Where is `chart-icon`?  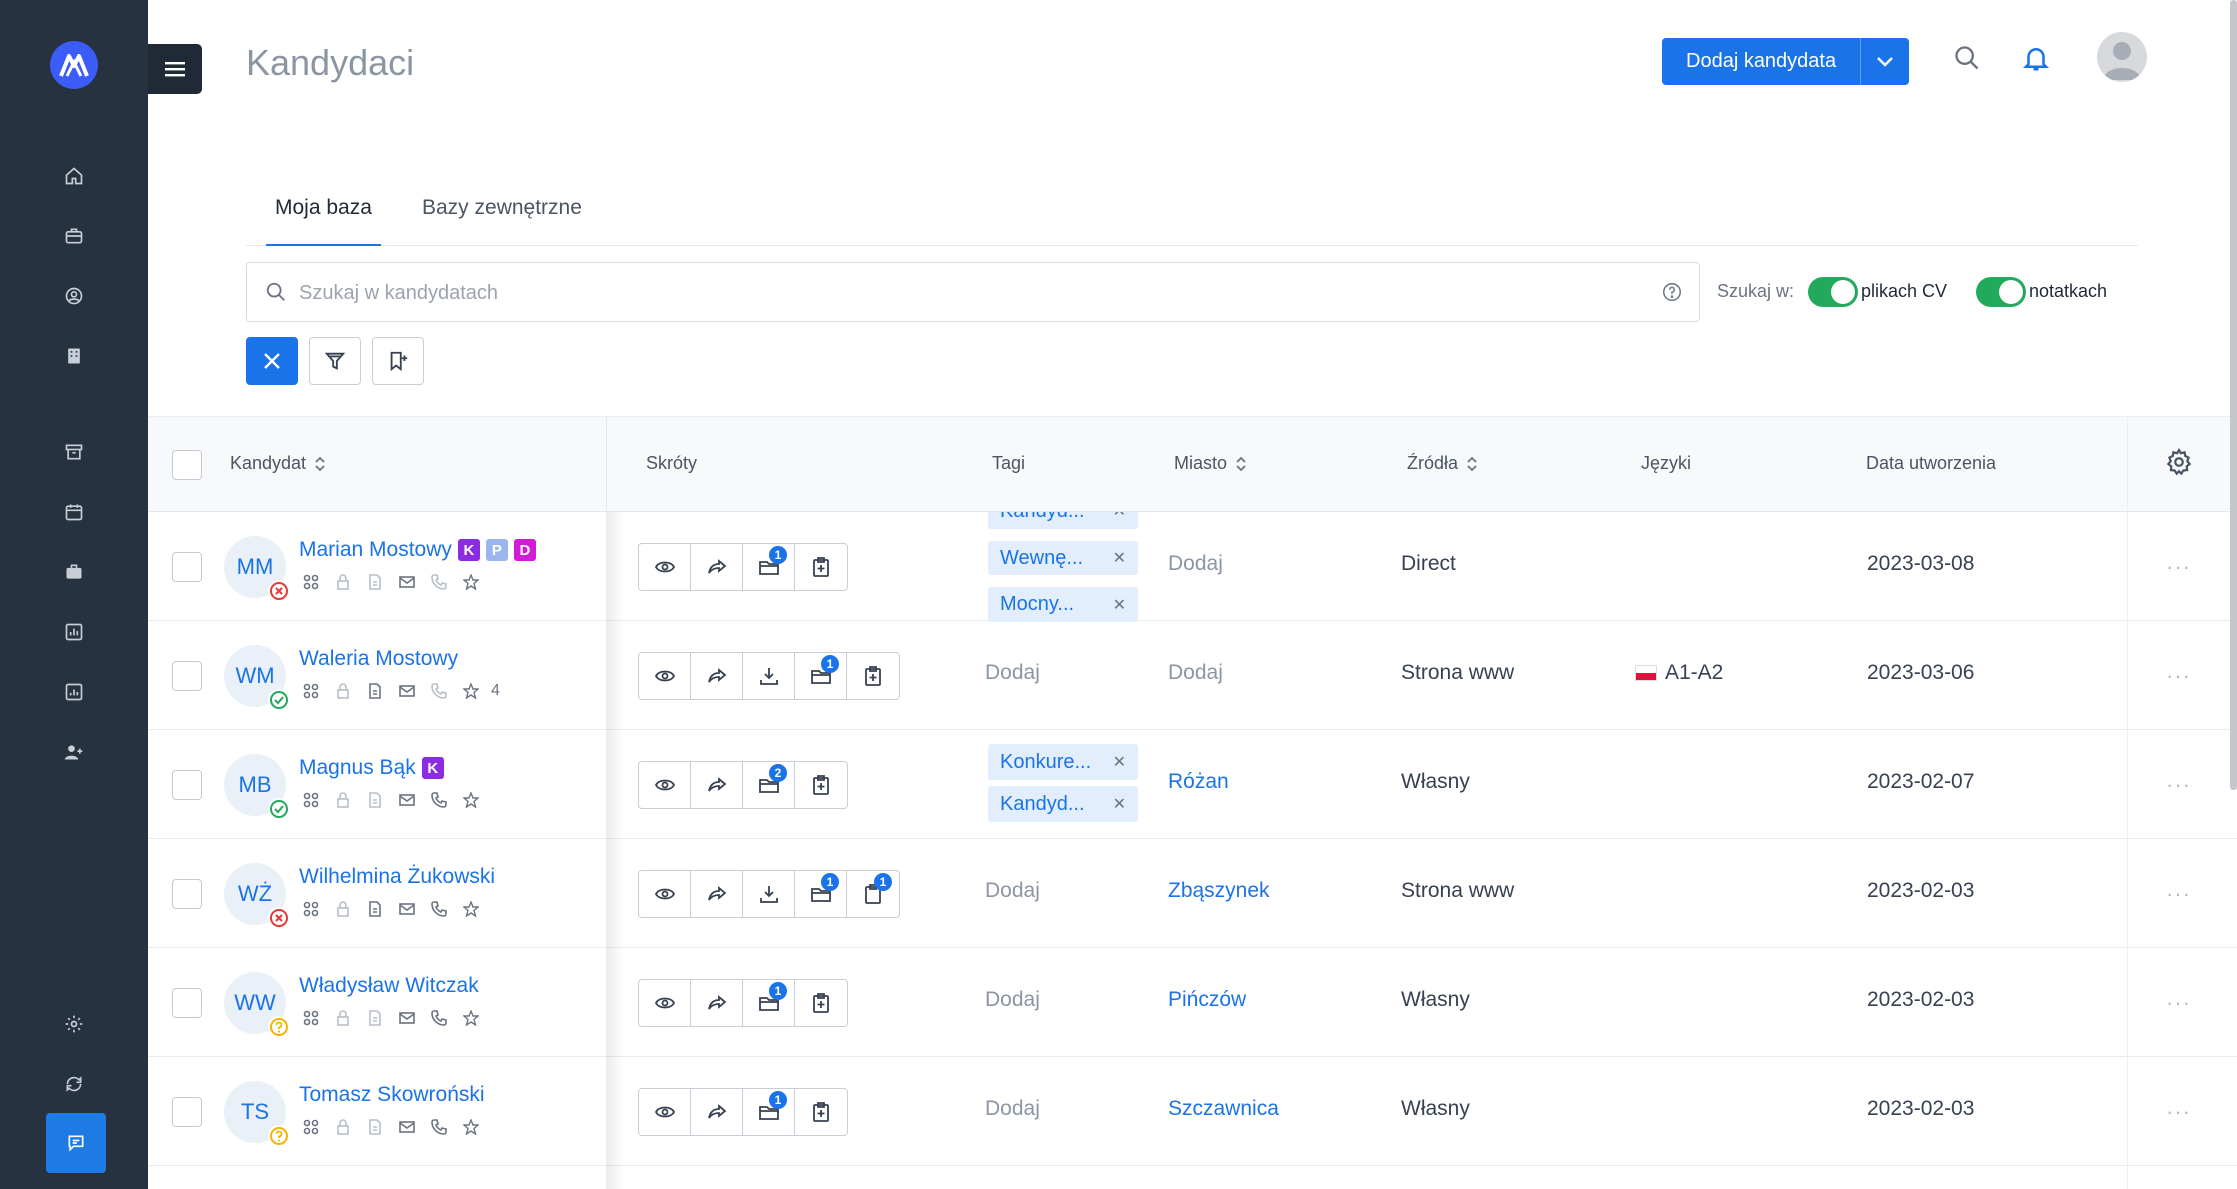 chart-icon is located at coordinates (74, 632).